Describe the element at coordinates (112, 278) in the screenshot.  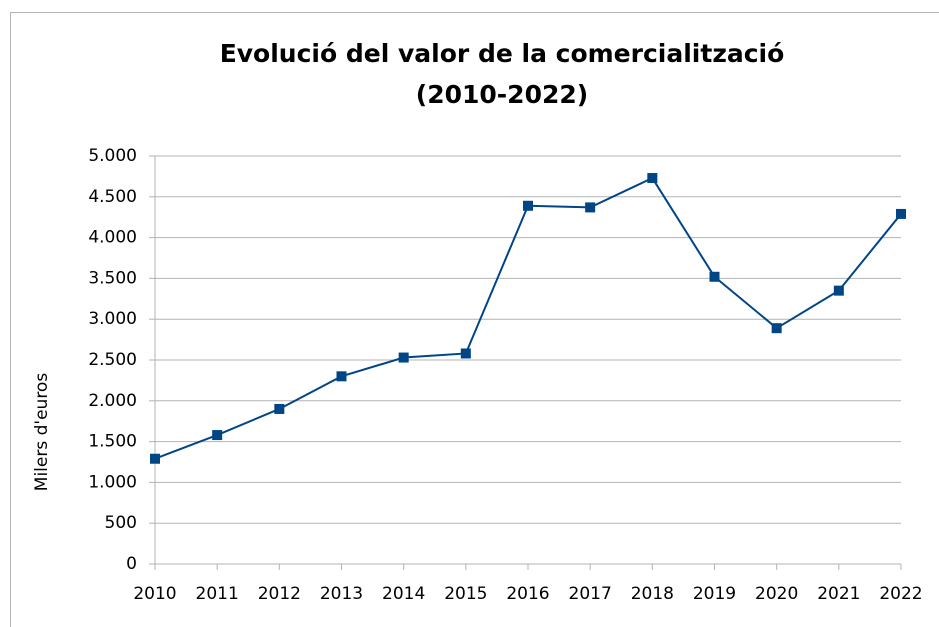
I see `y-tick-label: 3.500` at that location.